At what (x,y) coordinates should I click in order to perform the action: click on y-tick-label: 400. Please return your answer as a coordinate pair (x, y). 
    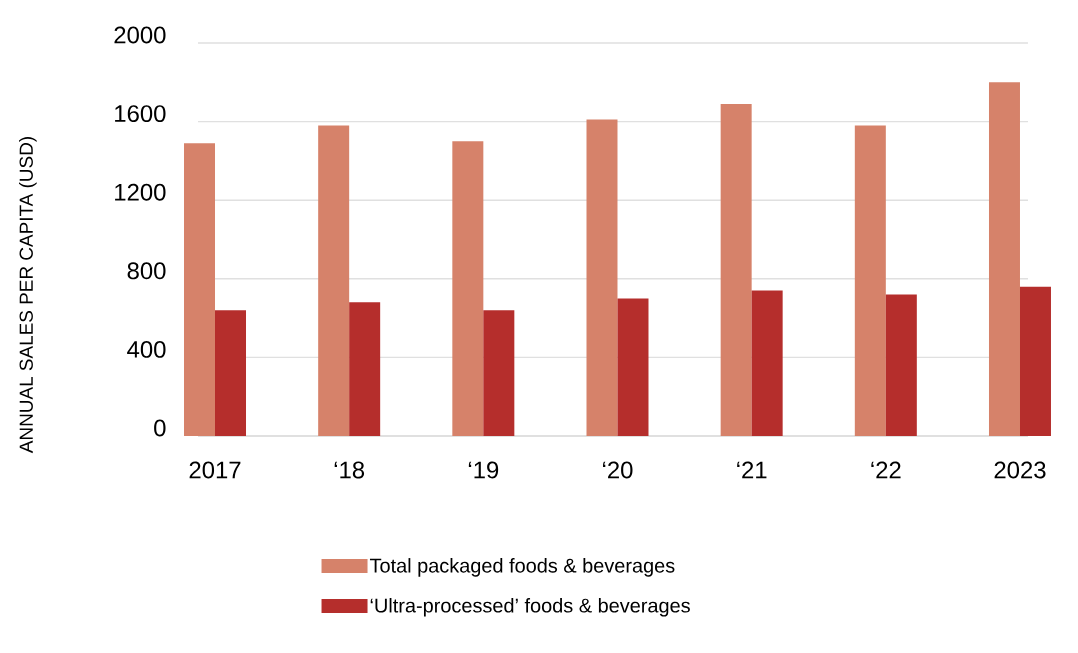
    Looking at the image, I should click on (146, 349).